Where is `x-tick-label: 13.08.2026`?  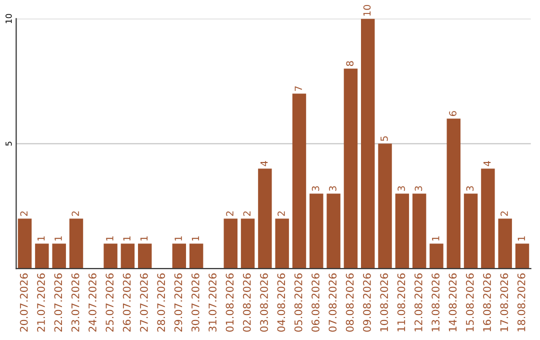
x-tick-label: 13.08.2026 is located at coordinates (436, 302).